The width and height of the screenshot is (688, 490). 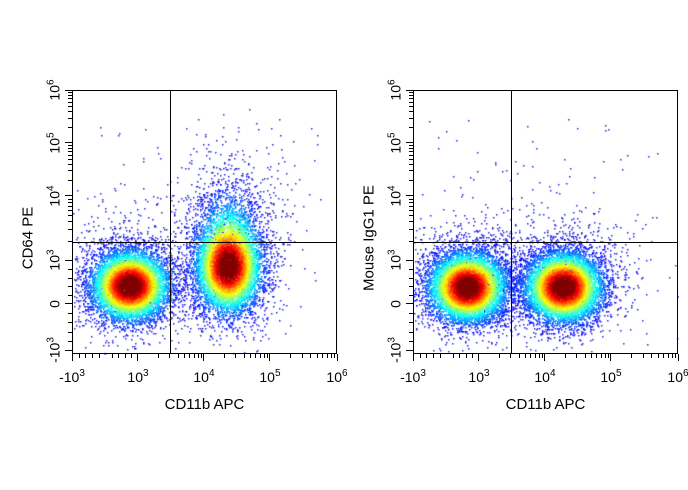 I want to click on x-tick-label: 10⁴, so click(x=544, y=376).